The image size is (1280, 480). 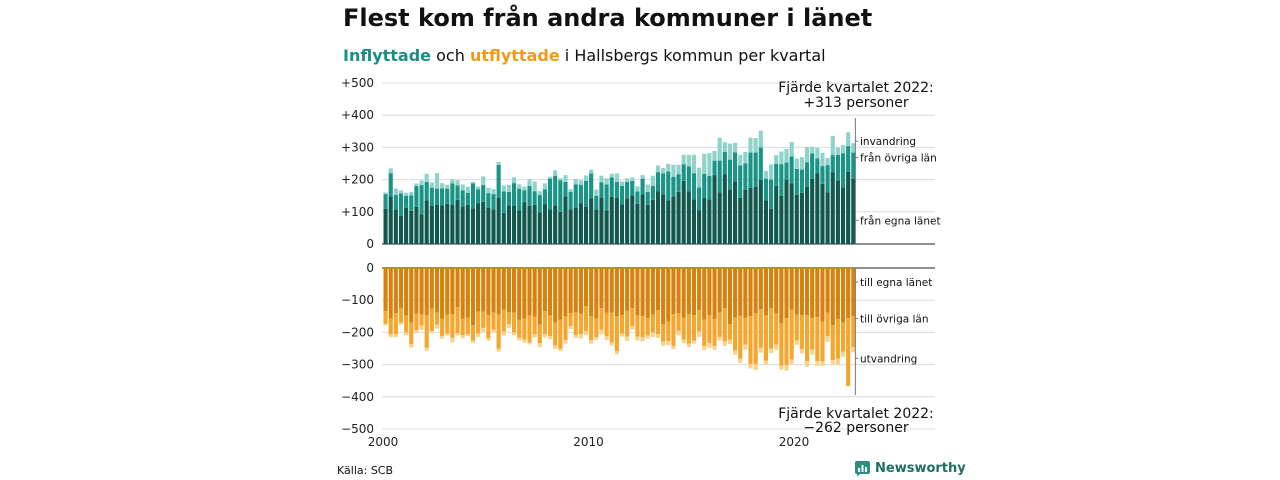 I want to click on source-note: Källa: SCB, so click(x=365, y=470).